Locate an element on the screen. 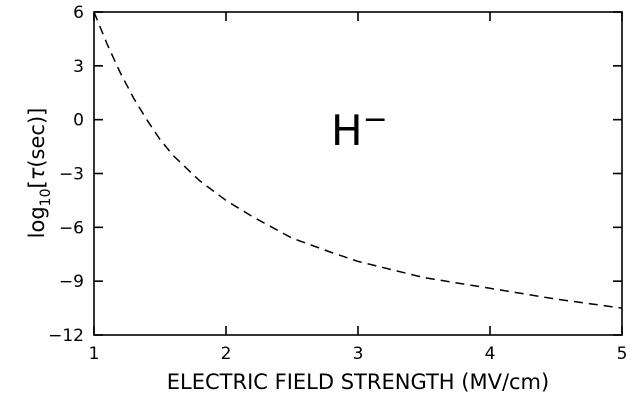 The height and width of the screenshot is (400, 637). y-label-close-bracket: ] is located at coordinates (37, 112).